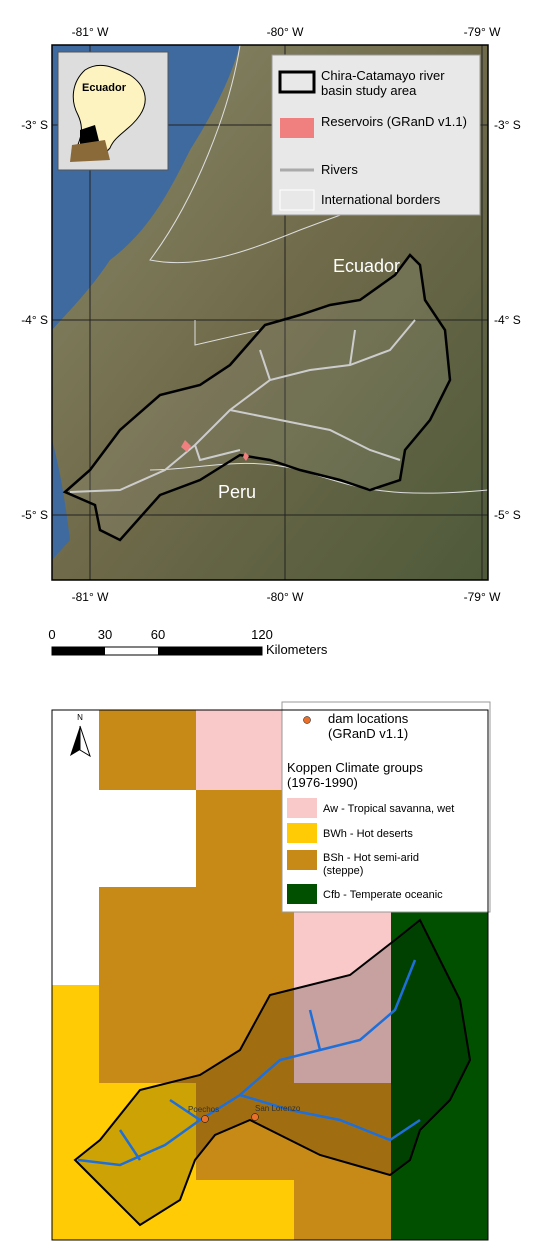 The image size is (540, 1260). Describe the element at coordinates (389, 809) in the screenshot. I see `legend-label: Aw - Tropical savanna, wet` at that location.